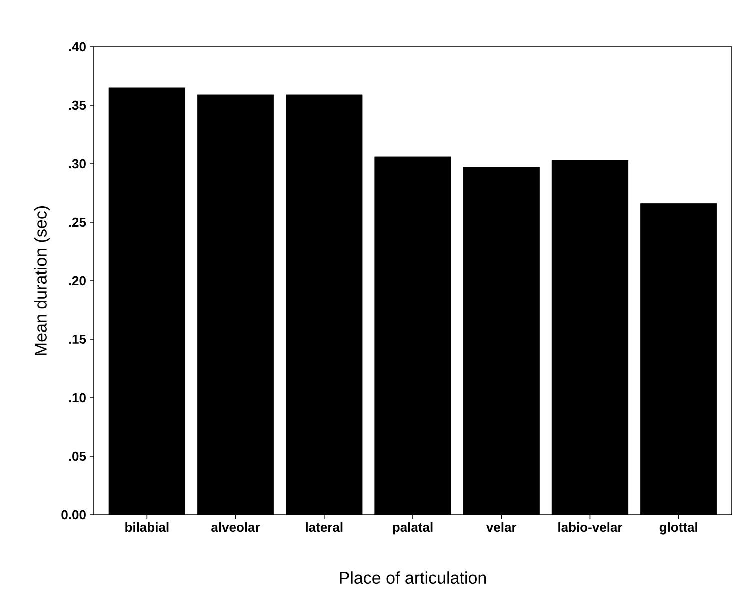  I want to click on y-tick-label: .25, so click(77, 223).